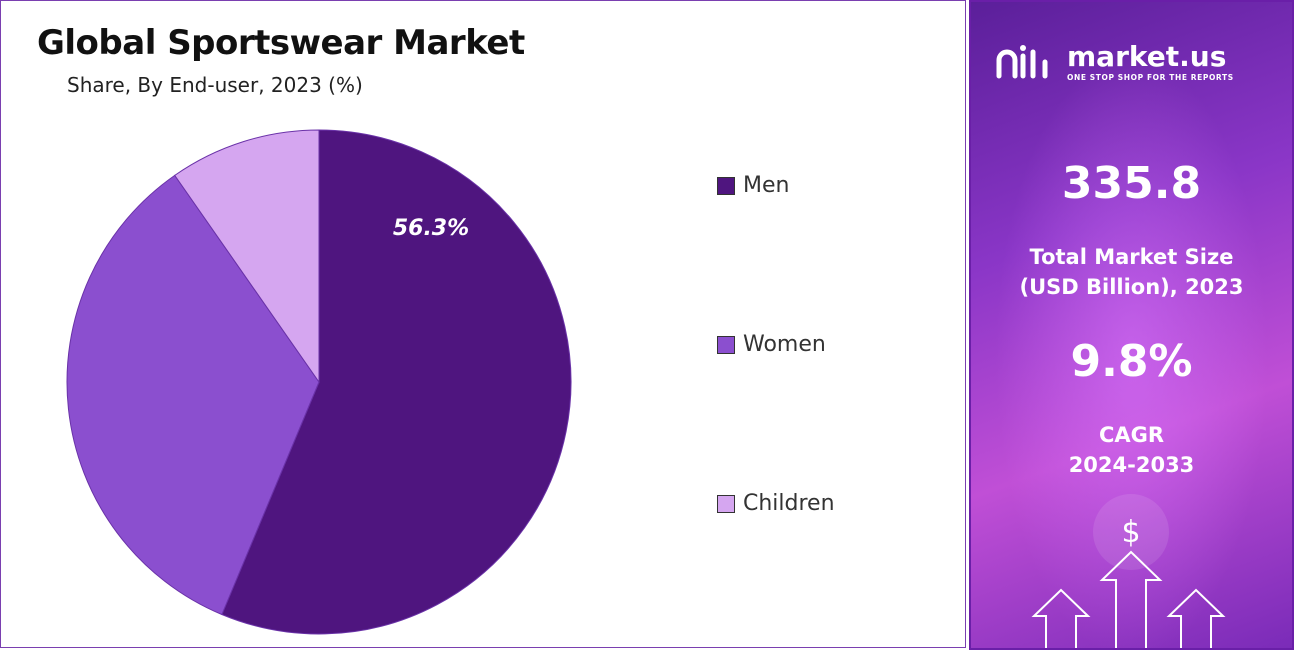 This screenshot has height=650, width=1294. I want to click on market-size-label-line2: (USD Billion), 2023, so click(1131, 287).